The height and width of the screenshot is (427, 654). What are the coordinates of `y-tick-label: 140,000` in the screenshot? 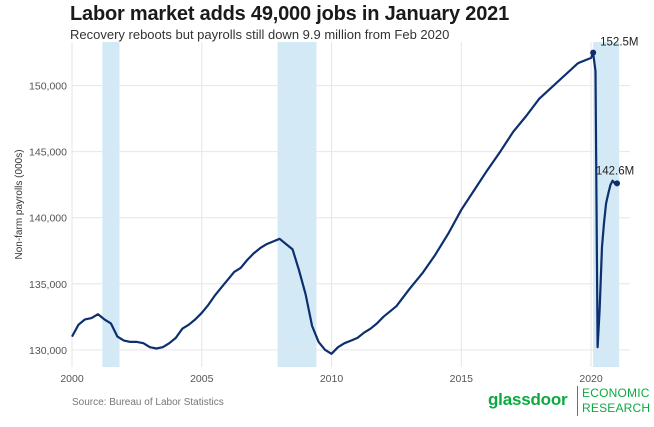 It's located at (48, 219).